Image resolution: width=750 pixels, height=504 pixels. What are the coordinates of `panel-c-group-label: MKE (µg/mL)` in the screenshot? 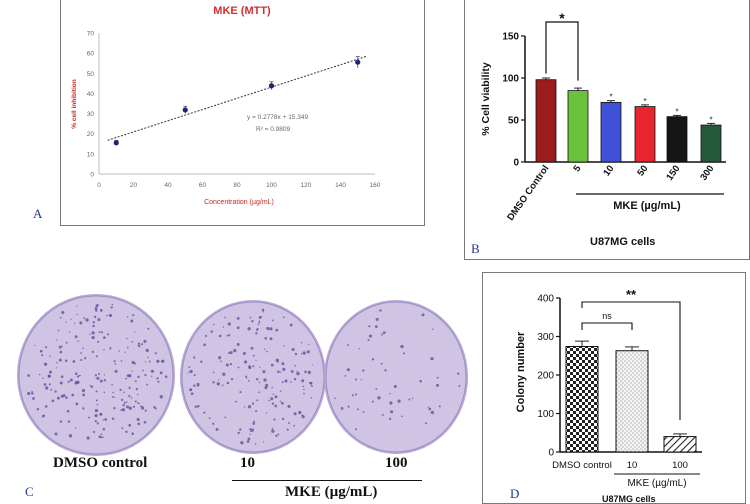 It's located at (331, 492).